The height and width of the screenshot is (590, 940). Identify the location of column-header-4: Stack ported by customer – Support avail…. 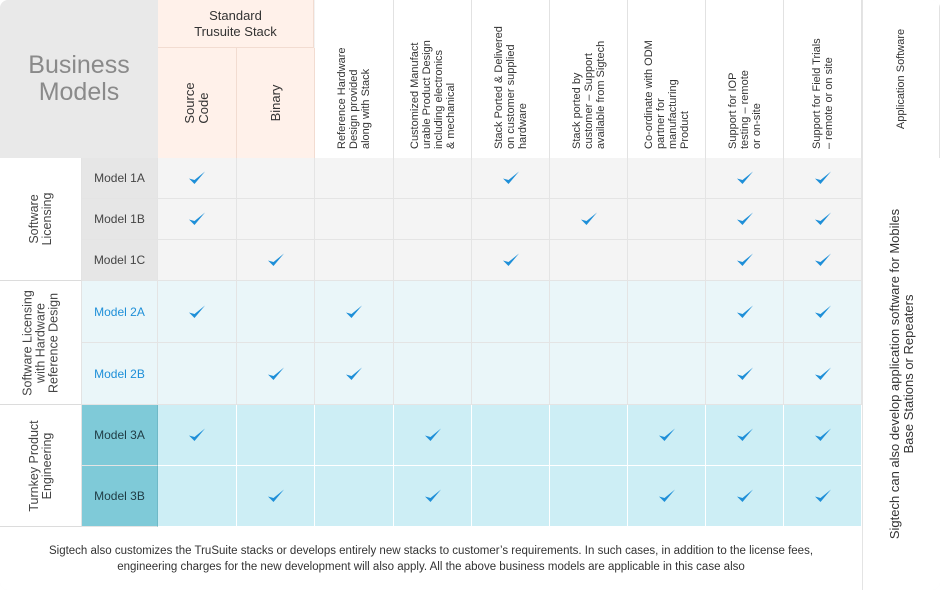
(589, 79).